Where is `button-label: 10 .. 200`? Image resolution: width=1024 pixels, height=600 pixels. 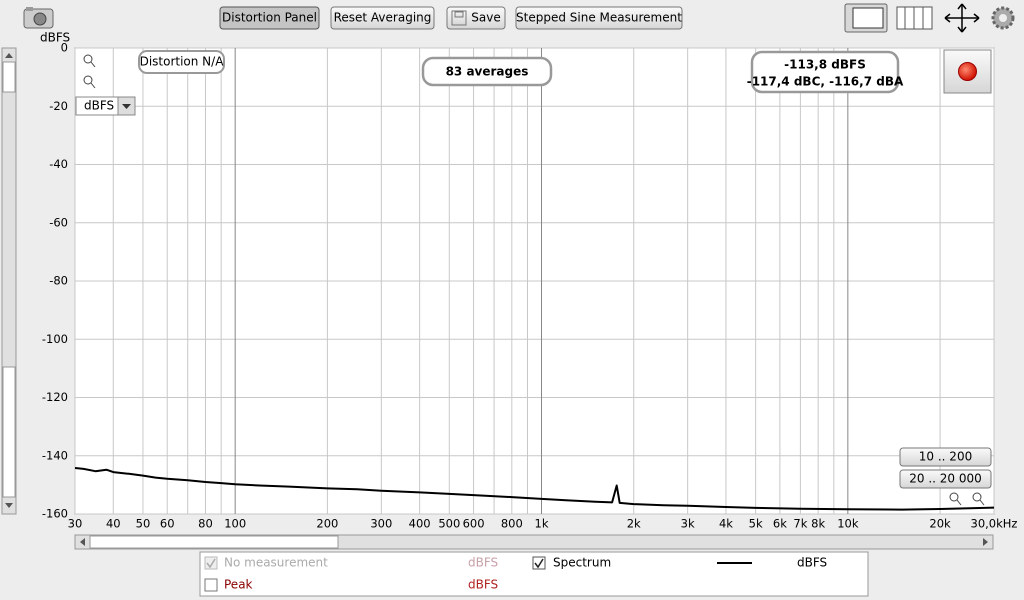 button-label: 10 .. 200 is located at coordinates (945, 457).